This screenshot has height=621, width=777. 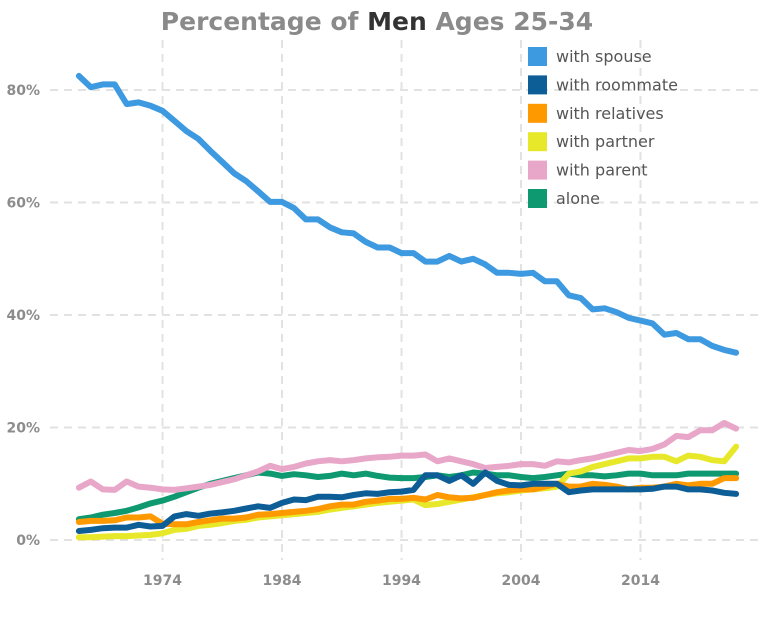 I want to click on legend-swatch-with-roommate, so click(x=537, y=85).